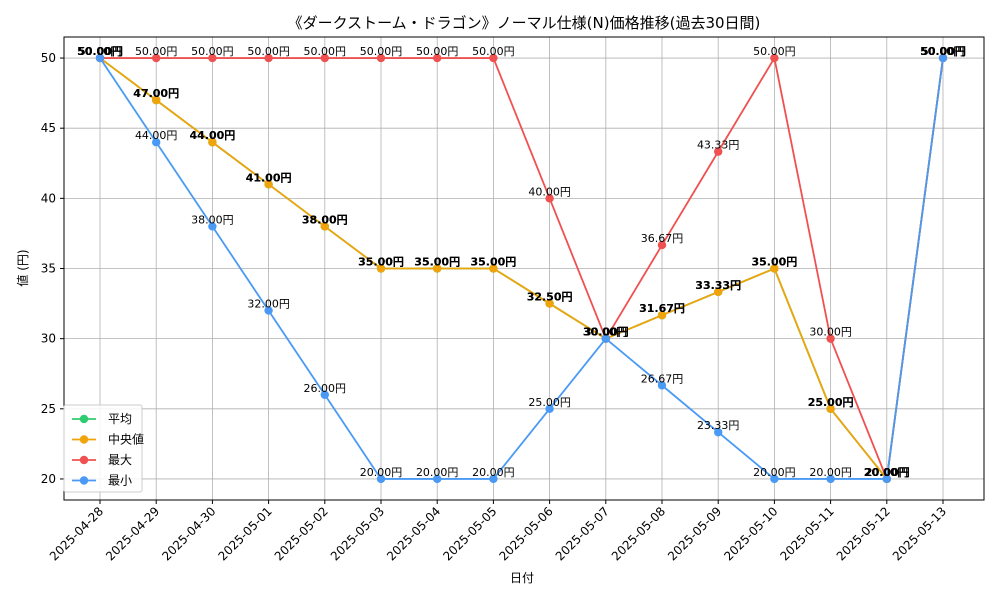  Describe the element at coordinates (48, 409) in the screenshot. I see `y-tick-label: 25` at that location.